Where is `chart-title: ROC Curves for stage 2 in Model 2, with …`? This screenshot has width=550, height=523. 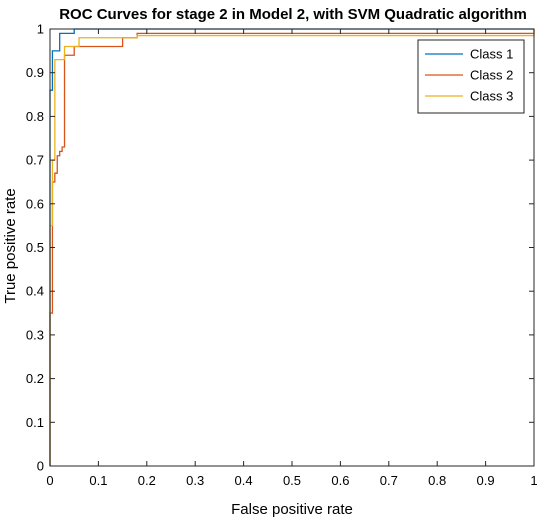
chart-title: ROC Curves for stage 2 in Model 2, with … is located at coordinates (293, 14).